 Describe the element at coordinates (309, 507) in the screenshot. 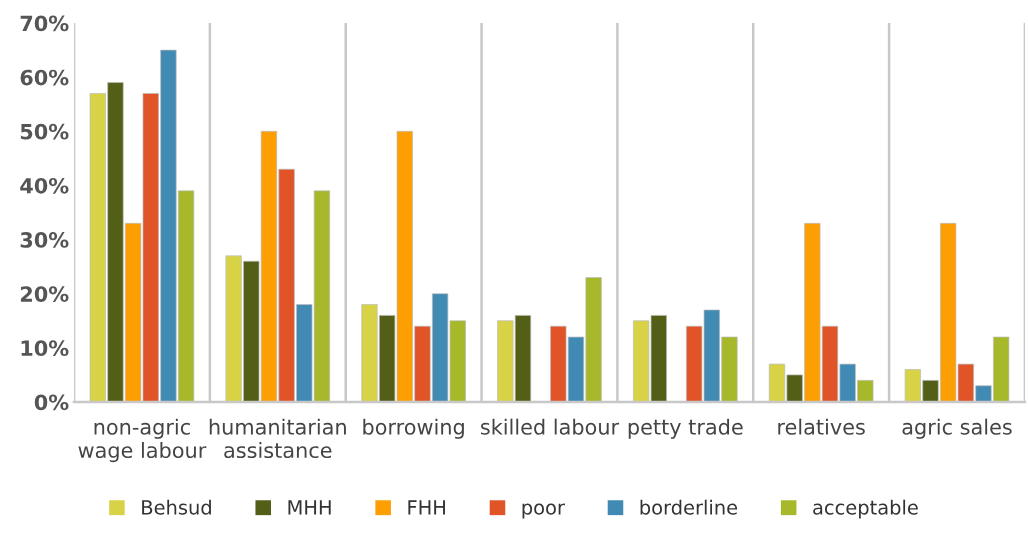

I see `legend-label: MHH` at that location.